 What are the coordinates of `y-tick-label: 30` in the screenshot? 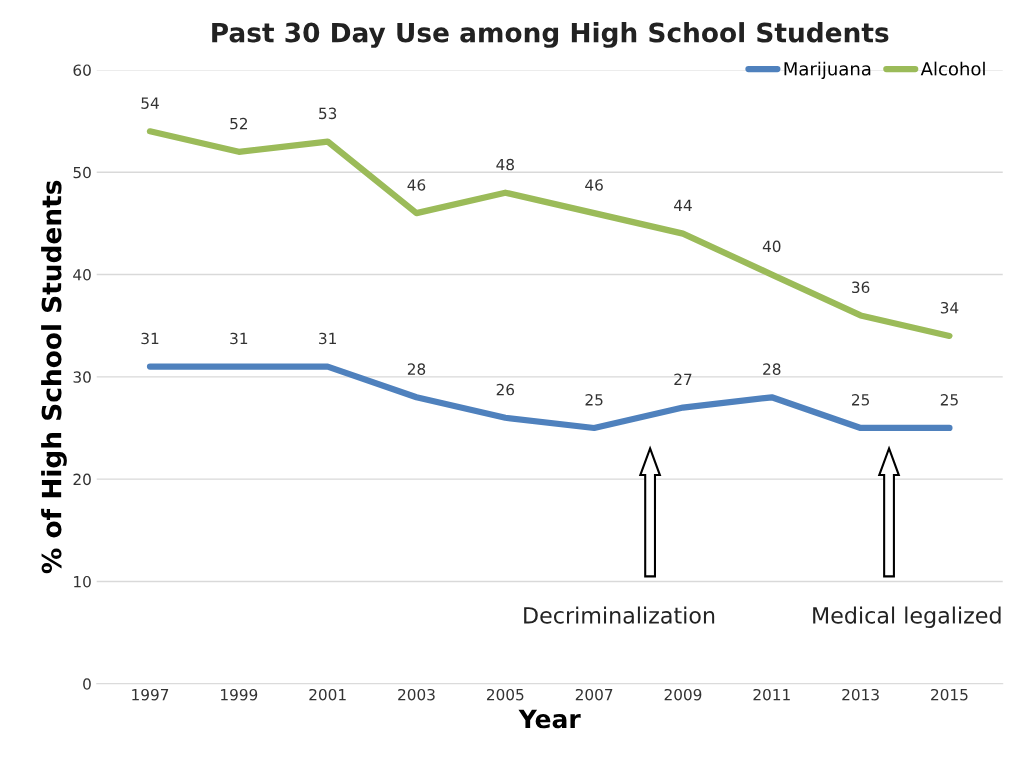 It's located at (82, 377).